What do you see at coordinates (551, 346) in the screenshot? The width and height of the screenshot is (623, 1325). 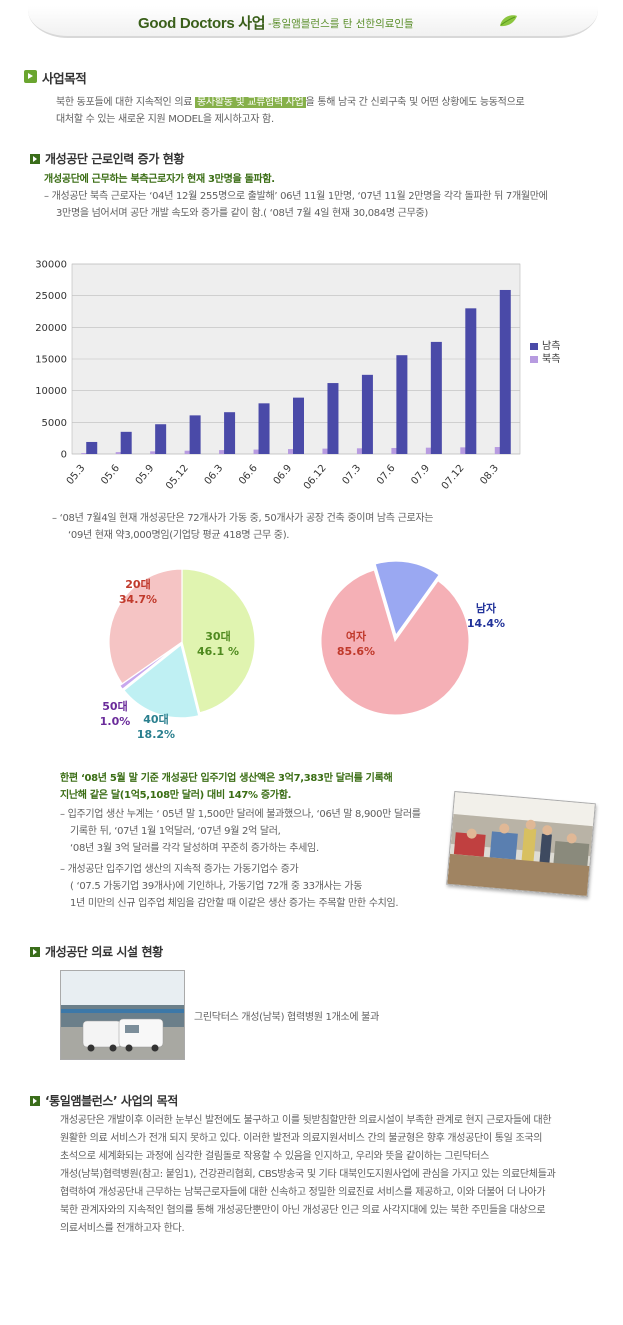 I see `legend-label: 남측` at bounding box center [551, 346].